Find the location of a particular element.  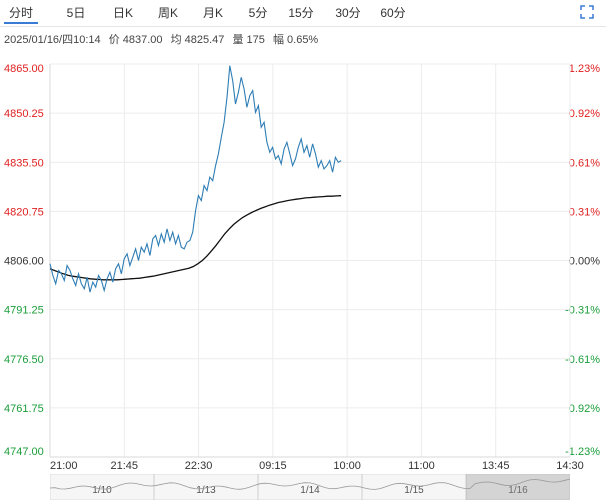

price-tick-label: 4850.25 is located at coordinates (24, 114).